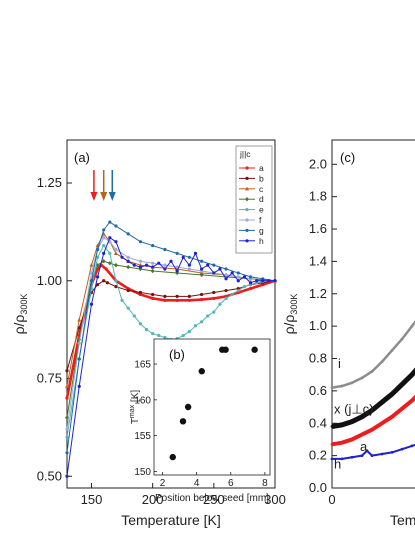 The height and width of the screenshot is (537, 415). I want to click on panel-b-xlabel: Position below seed [mm], so click(212, 498).